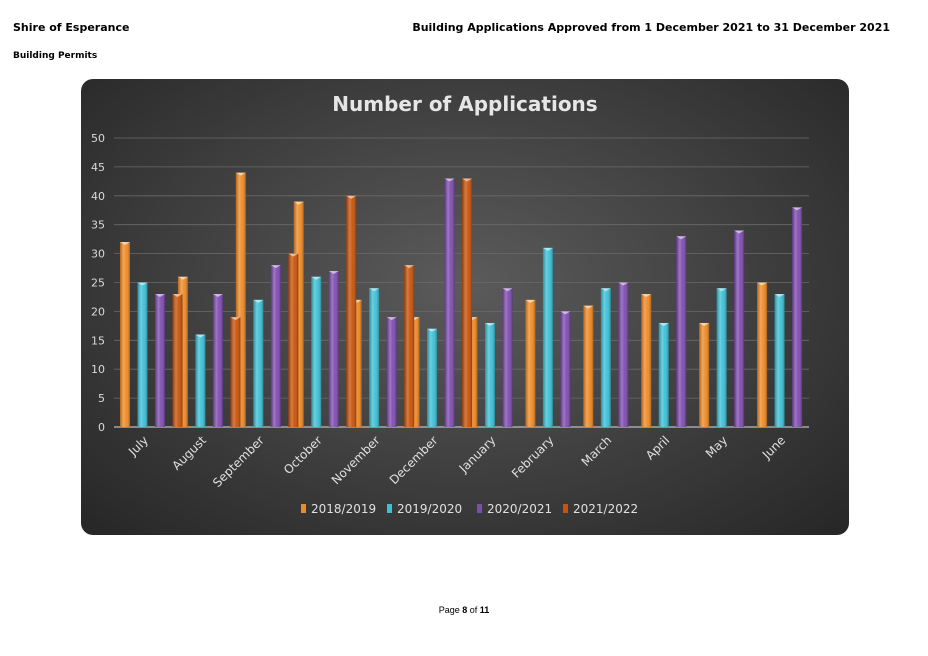 The width and height of the screenshot is (928, 656). What do you see at coordinates (449, 610) in the screenshot?
I see `footer-prefix: Page` at bounding box center [449, 610].